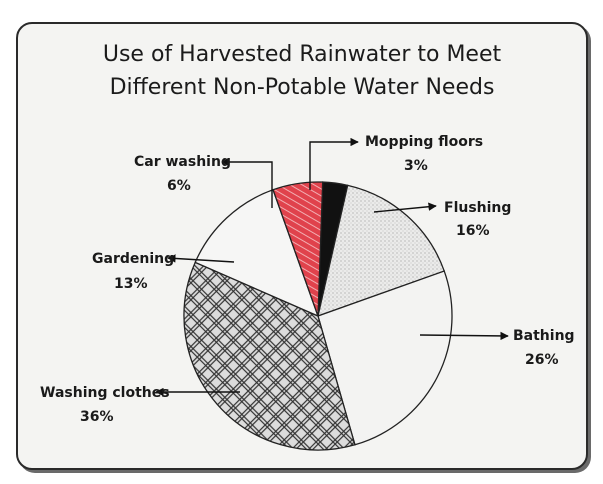  What do you see at coordinates (179, 186) in the screenshot?
I see `slice-value-car-washing: 6%` at bounding box center [179, 186].